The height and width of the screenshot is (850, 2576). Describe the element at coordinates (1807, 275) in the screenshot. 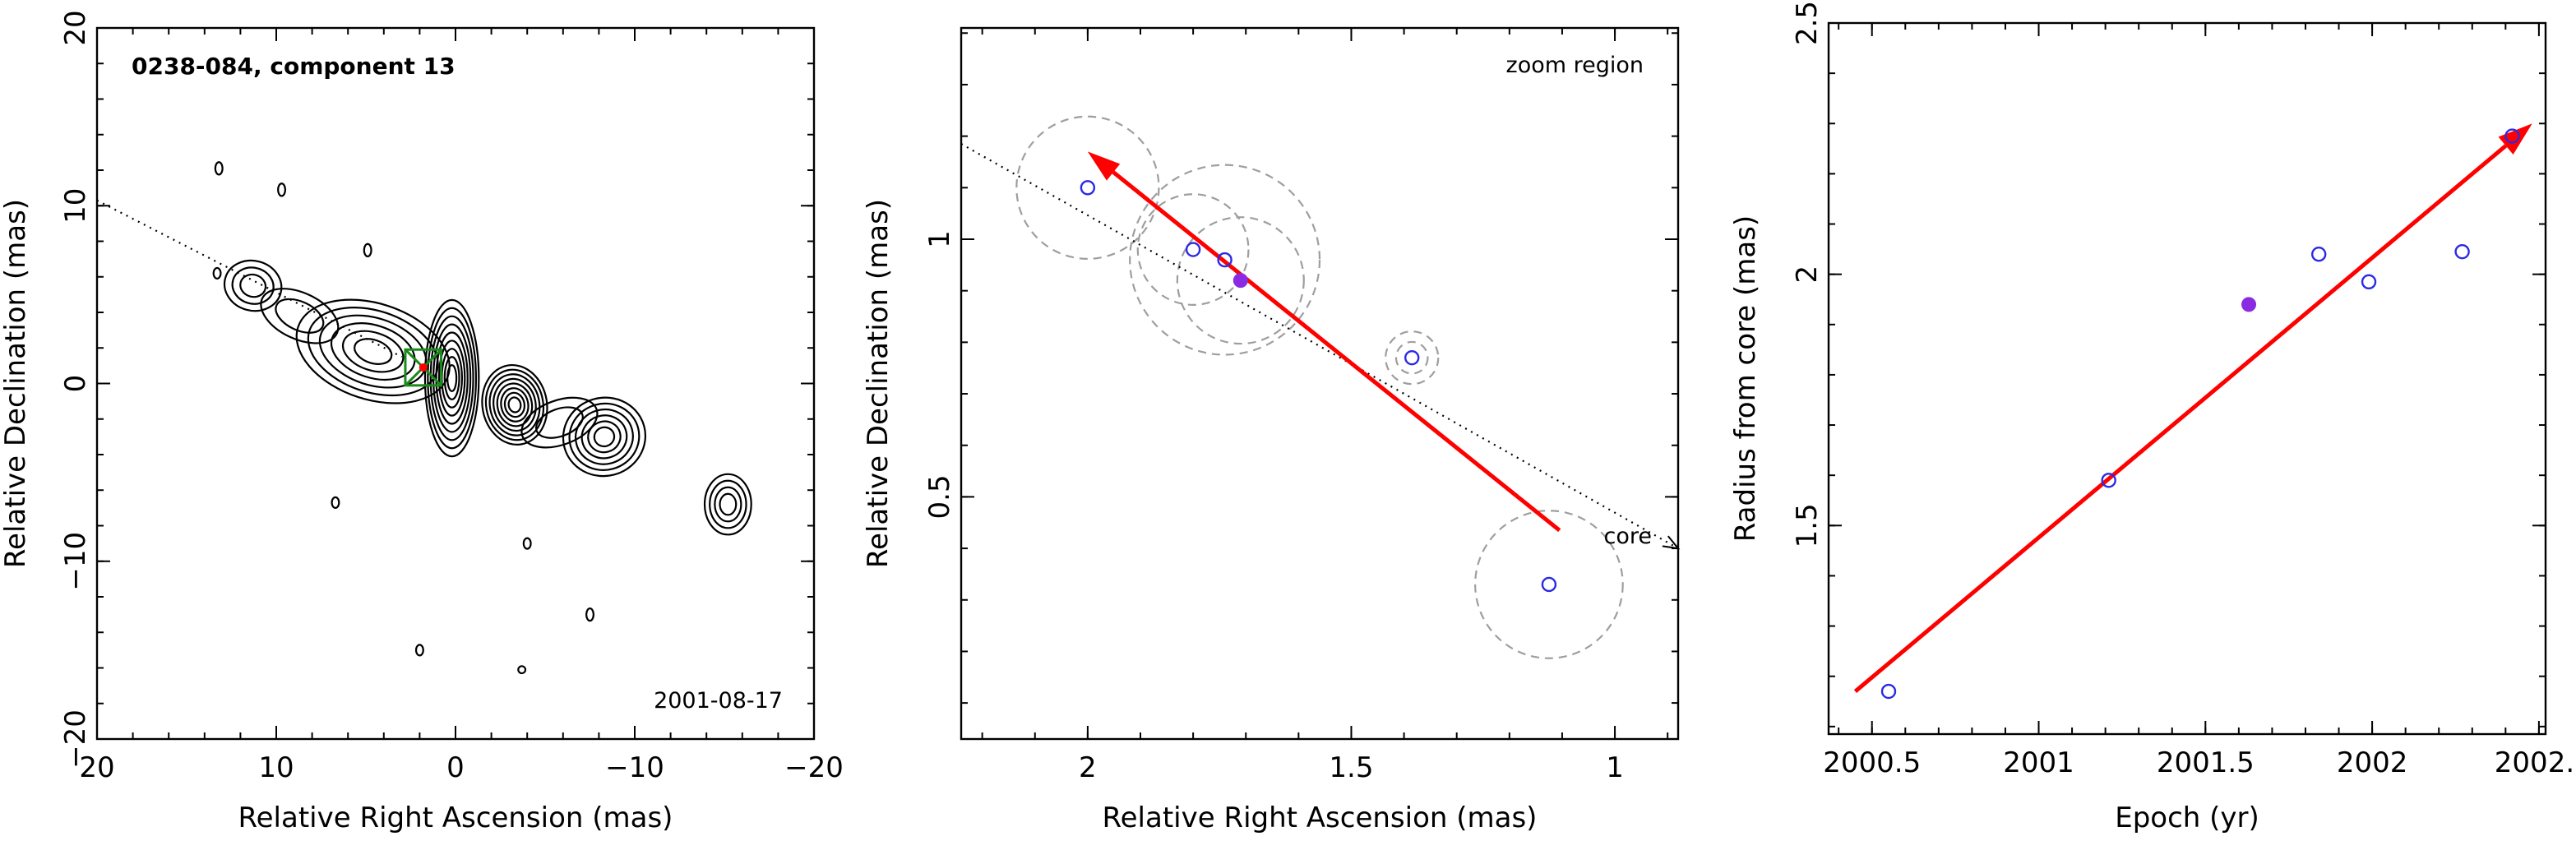

I see `y-tick-label: 2` at that location.